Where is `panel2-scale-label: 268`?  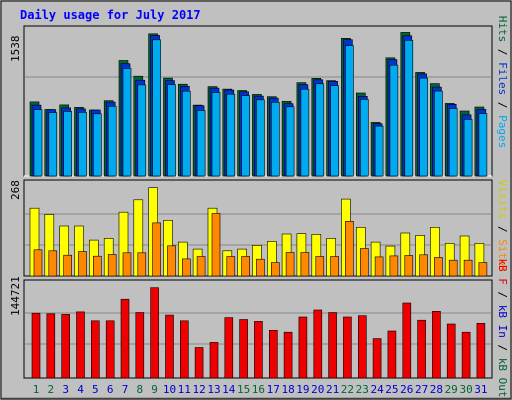
panel2-scale-label: 268 is located at coordinates (15, 190).